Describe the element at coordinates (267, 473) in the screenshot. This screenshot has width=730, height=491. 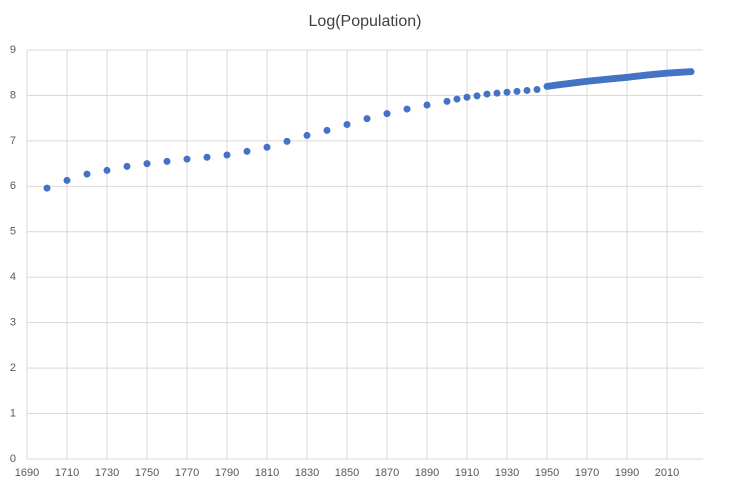
I see `x-tick-label: 1810` at that location.